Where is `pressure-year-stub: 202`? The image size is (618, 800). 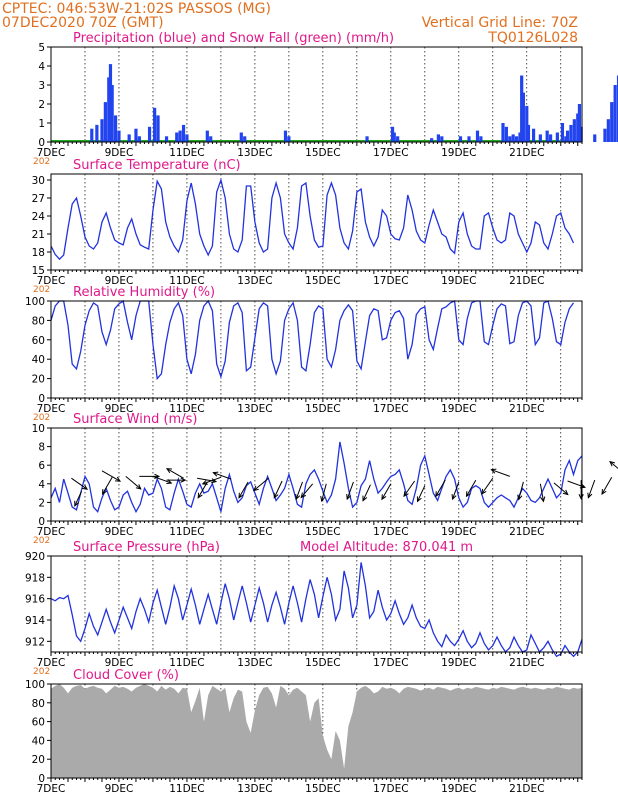 pressure-year-stub: 202 is located at coordinates (41, 672).